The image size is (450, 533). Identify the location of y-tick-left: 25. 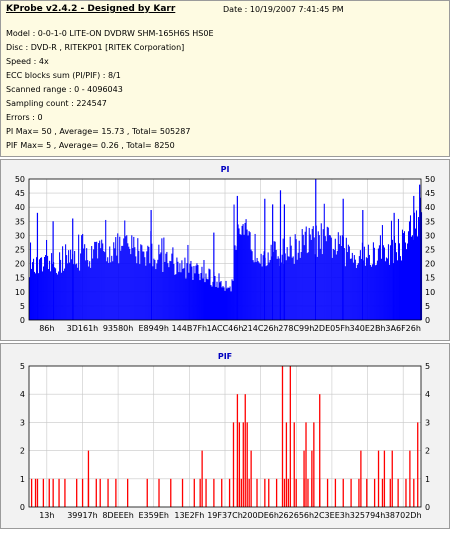
(20, 250).